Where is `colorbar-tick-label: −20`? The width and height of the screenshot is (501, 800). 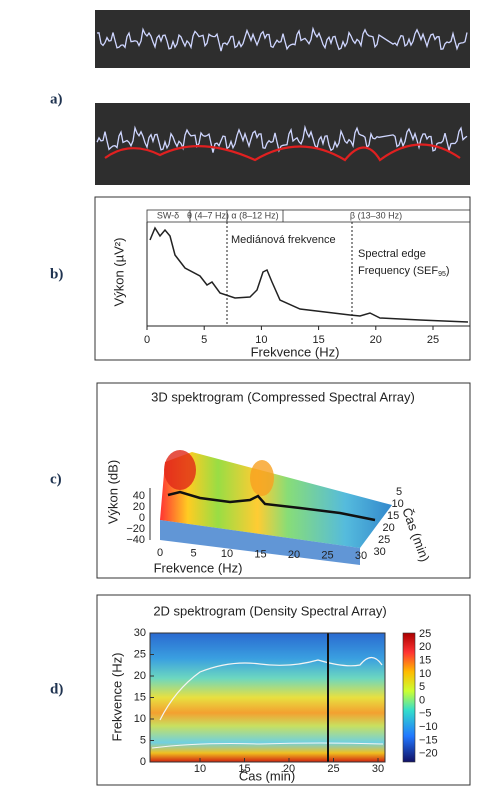
colorbar-tick-label: −20 is located at coordinates (428, 754).